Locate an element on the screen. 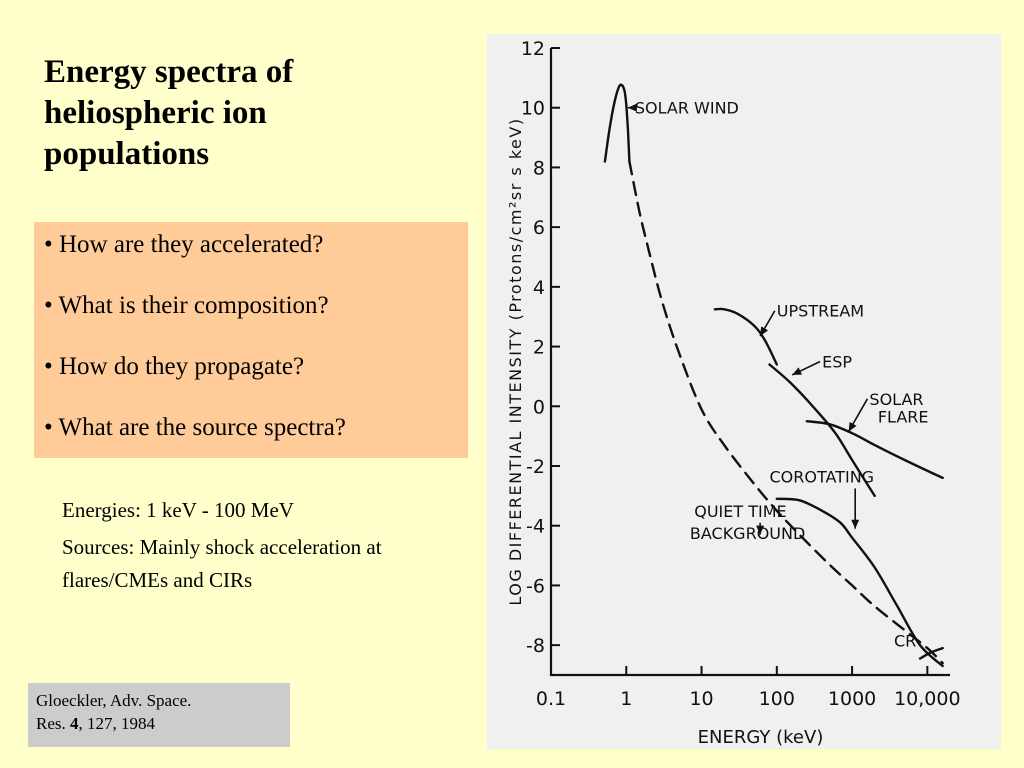  annotation-arrowhead-corotating is located at coordinates (855, 524).